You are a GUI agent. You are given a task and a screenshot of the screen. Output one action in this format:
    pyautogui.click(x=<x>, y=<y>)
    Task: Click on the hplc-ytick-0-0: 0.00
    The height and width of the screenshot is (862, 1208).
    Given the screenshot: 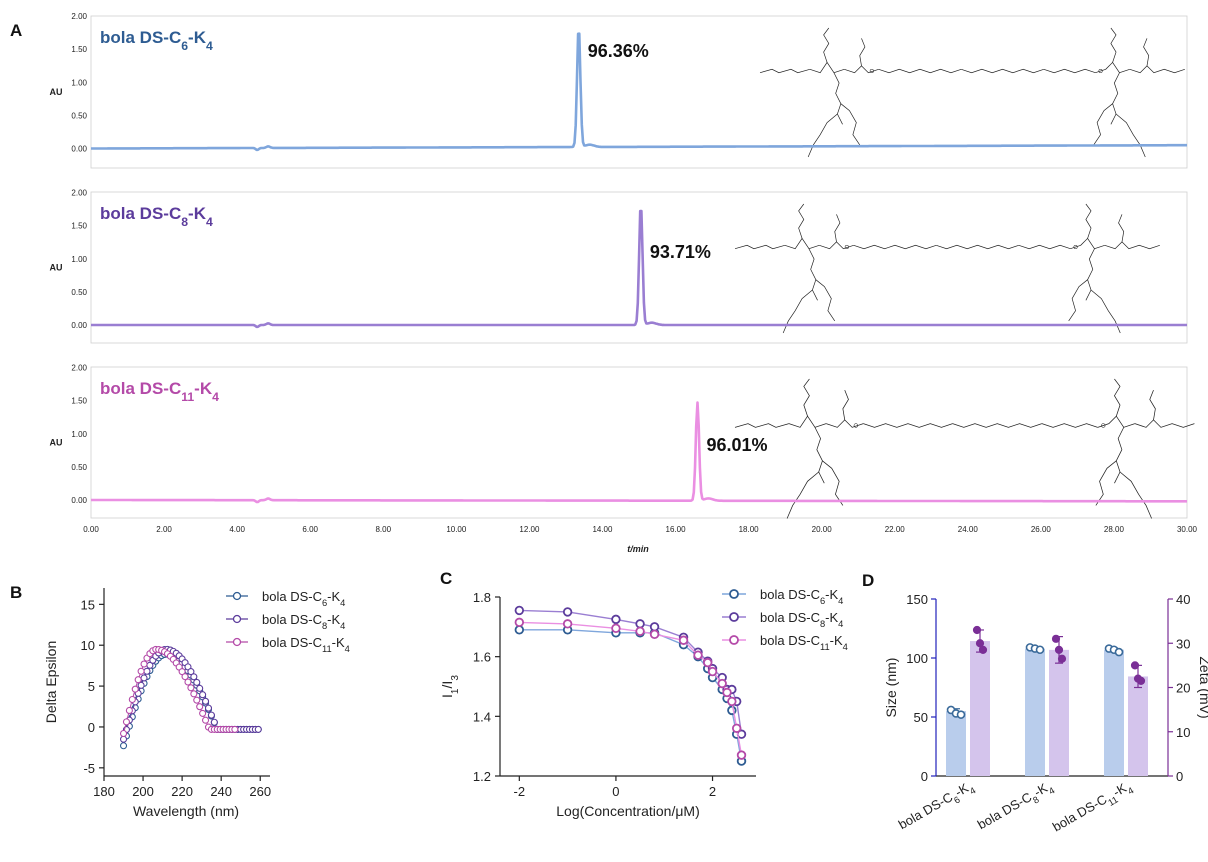 What is the action you would take?
    pyautogui.click(x=79, y=149)
    